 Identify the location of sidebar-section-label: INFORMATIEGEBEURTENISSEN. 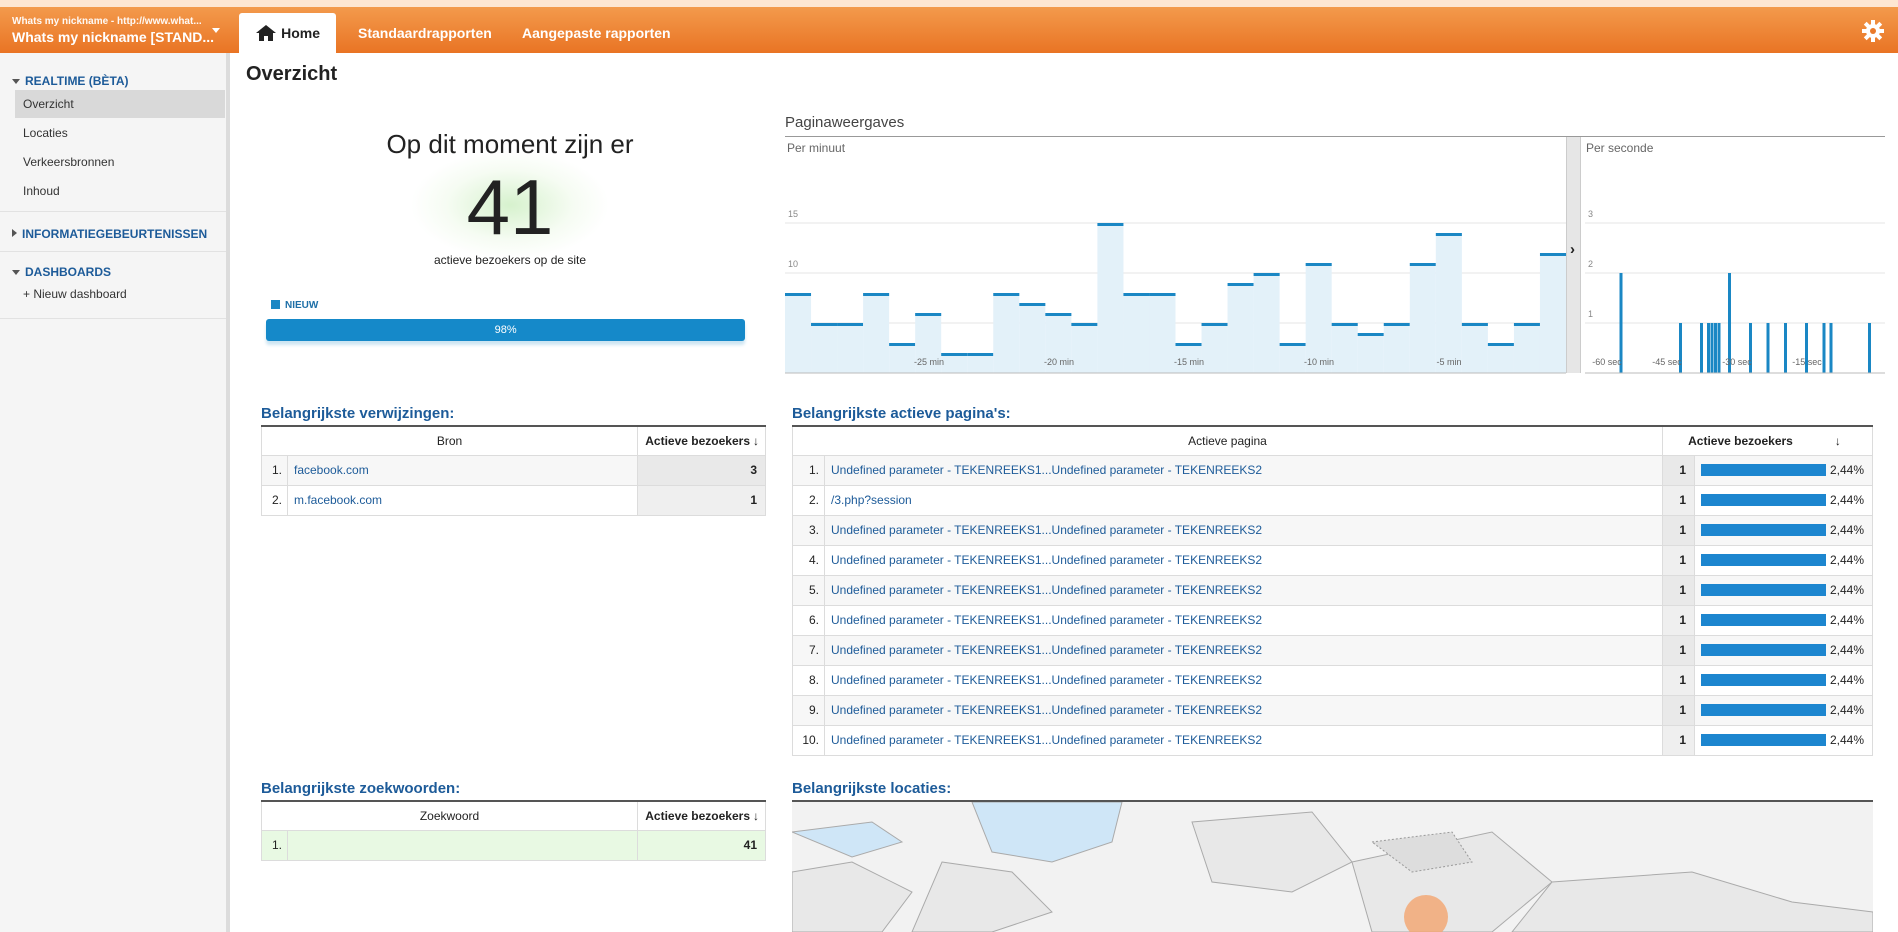
(115, 234).